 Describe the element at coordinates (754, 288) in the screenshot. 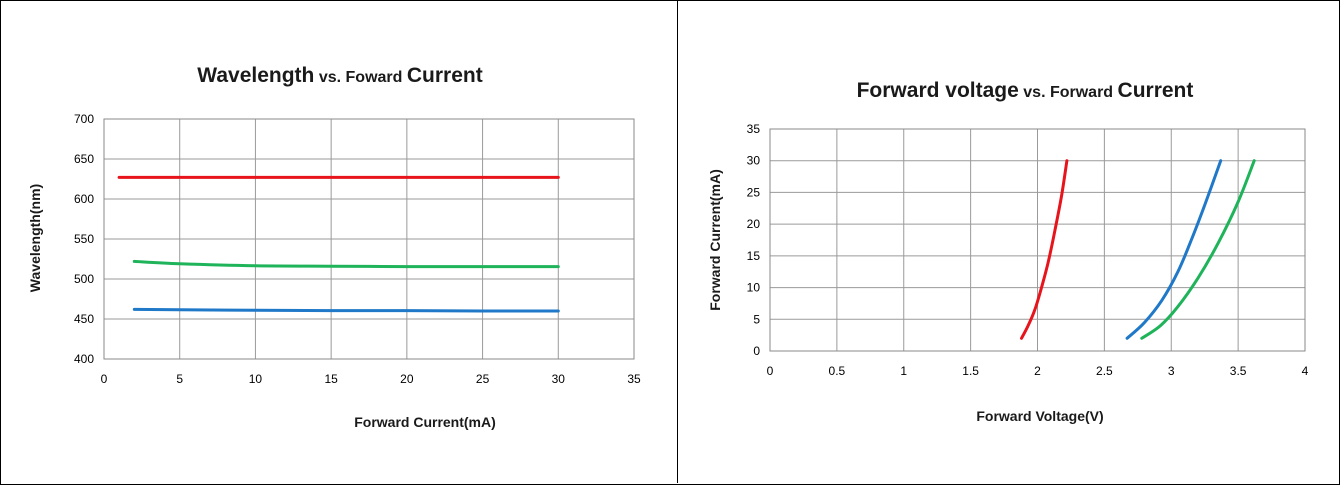

I see `chart2-y-tick-label: 10` at that location.